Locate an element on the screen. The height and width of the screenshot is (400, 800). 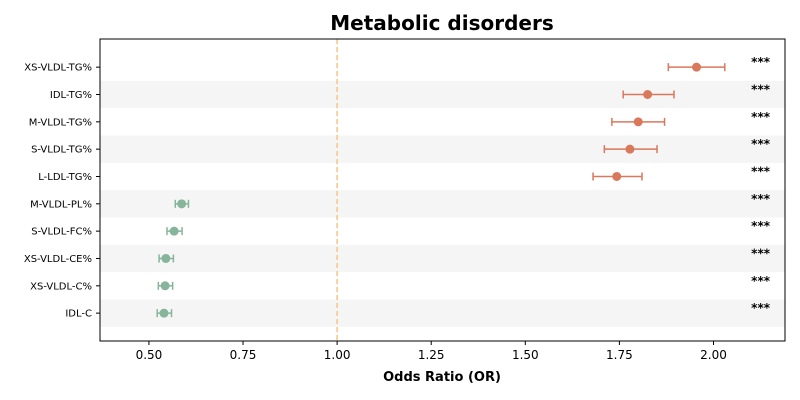
y-tick-label: IDL-C is located at coordinates (78, 314).